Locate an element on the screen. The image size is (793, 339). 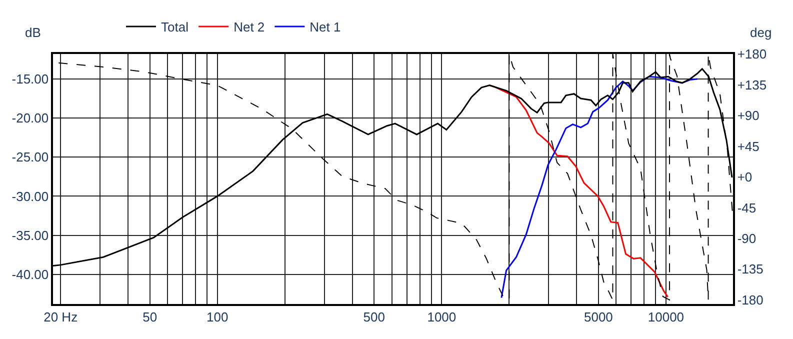
y-tick-label: -25.00 is located at coordinates (30, 157).